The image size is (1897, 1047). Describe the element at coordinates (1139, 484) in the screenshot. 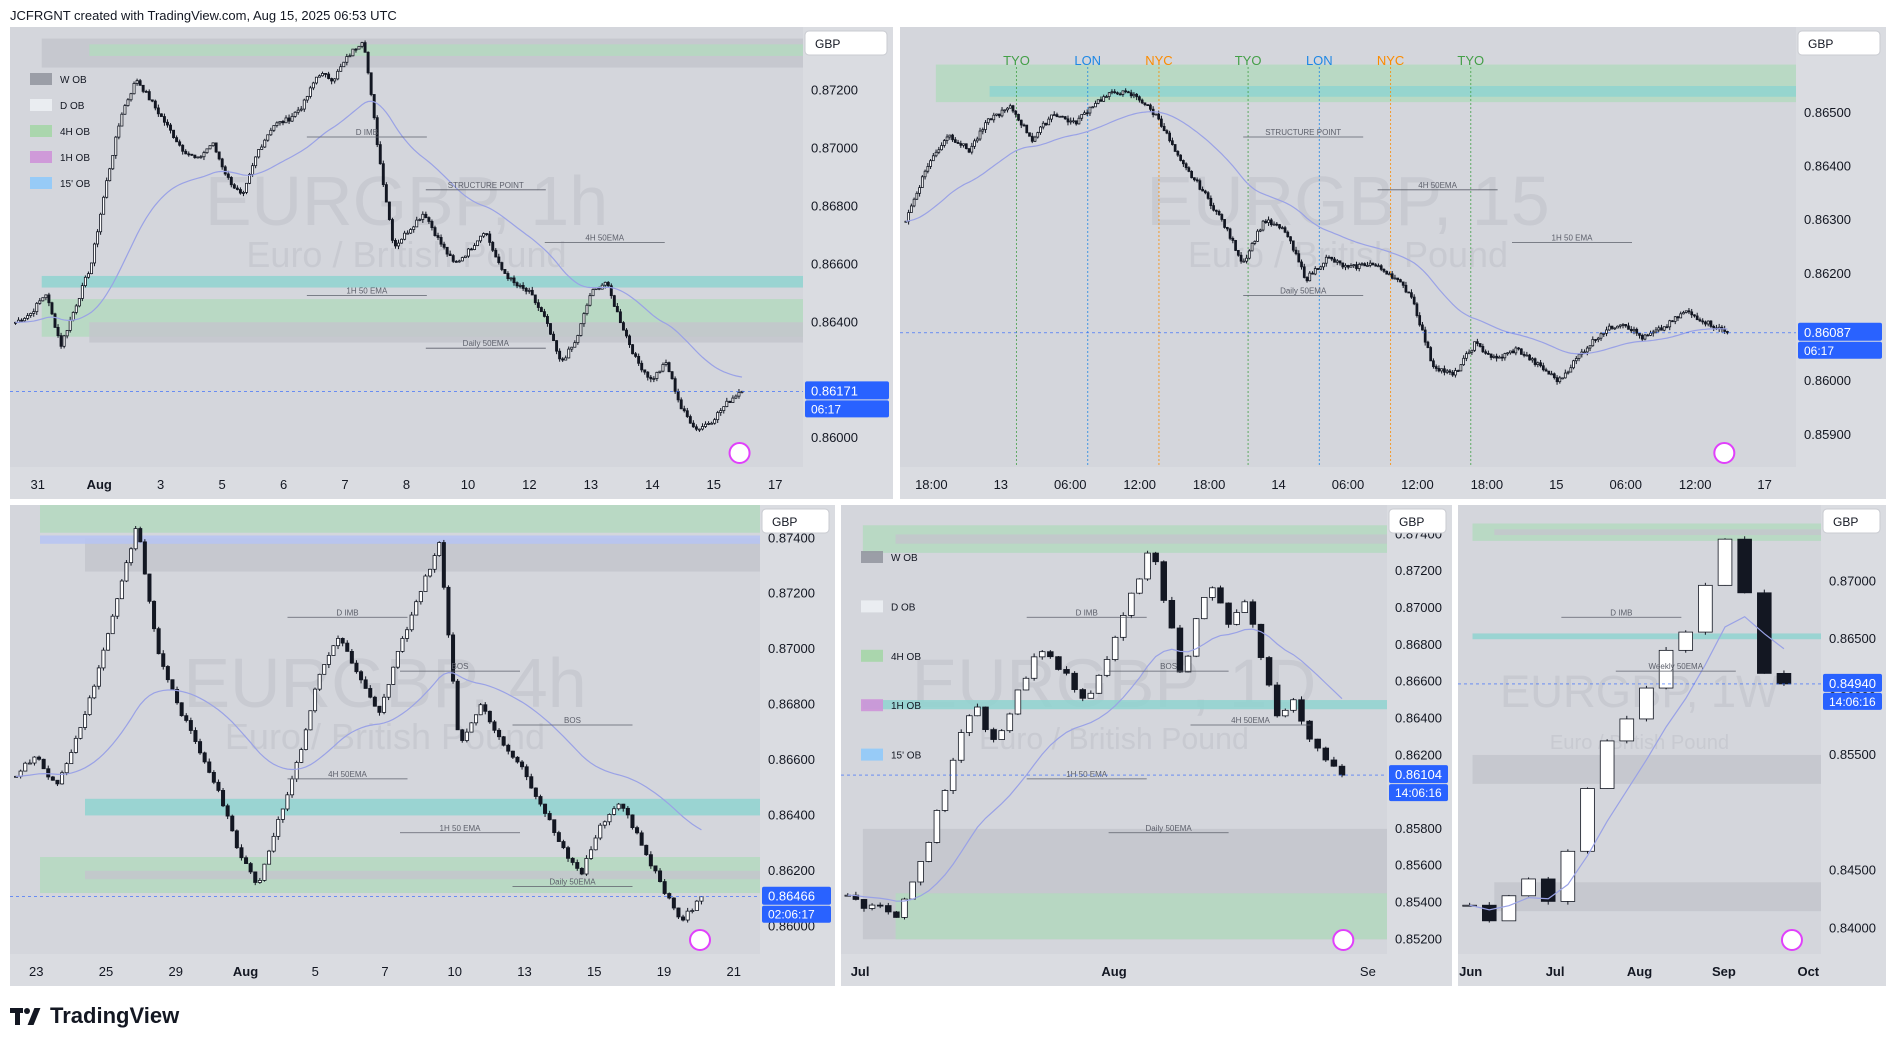

I see `x-tick-label: 12:00` at that location.